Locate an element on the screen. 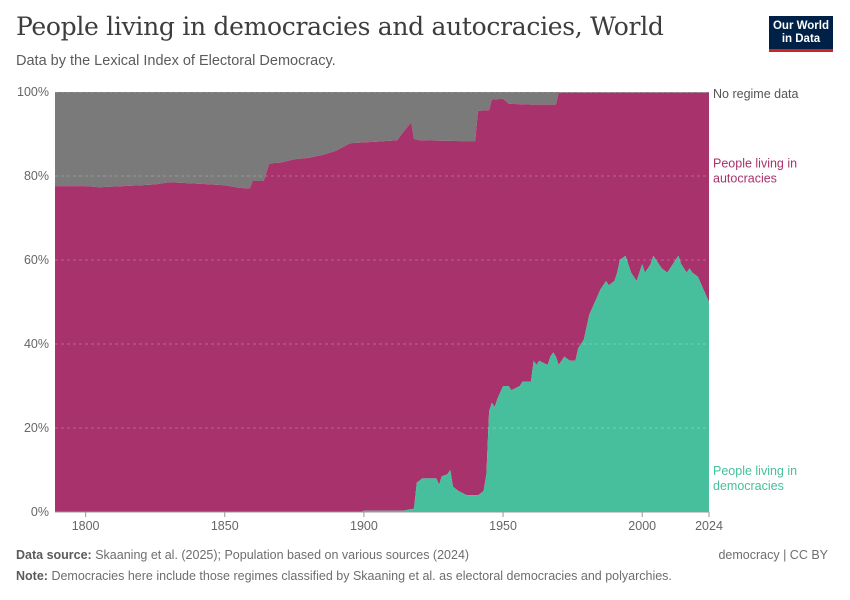  y-tick-label: 100% is located at coordinates (33, 92).